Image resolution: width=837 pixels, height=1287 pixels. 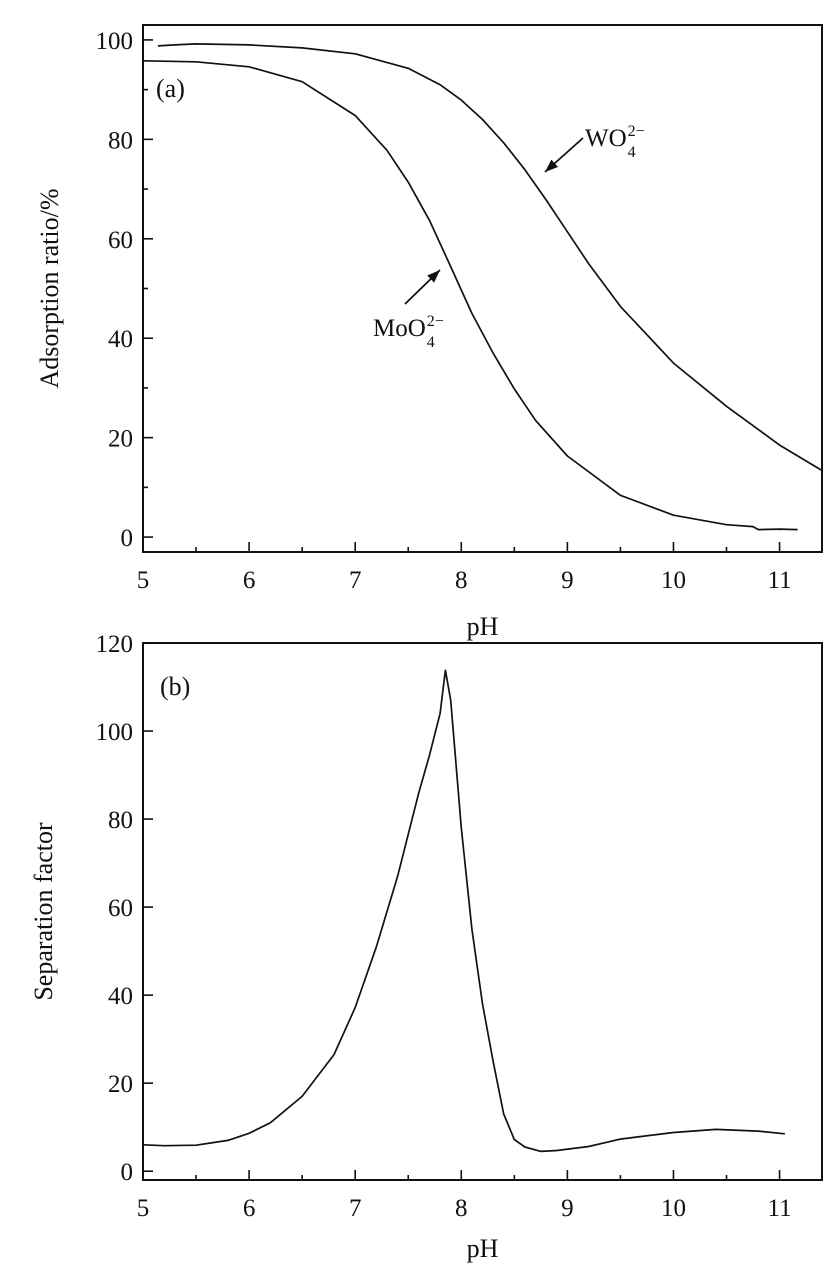 What do you see at coordinates (606, 138) in the screenshot?
I see `series-label: WO` at bounding box center [606, 138].